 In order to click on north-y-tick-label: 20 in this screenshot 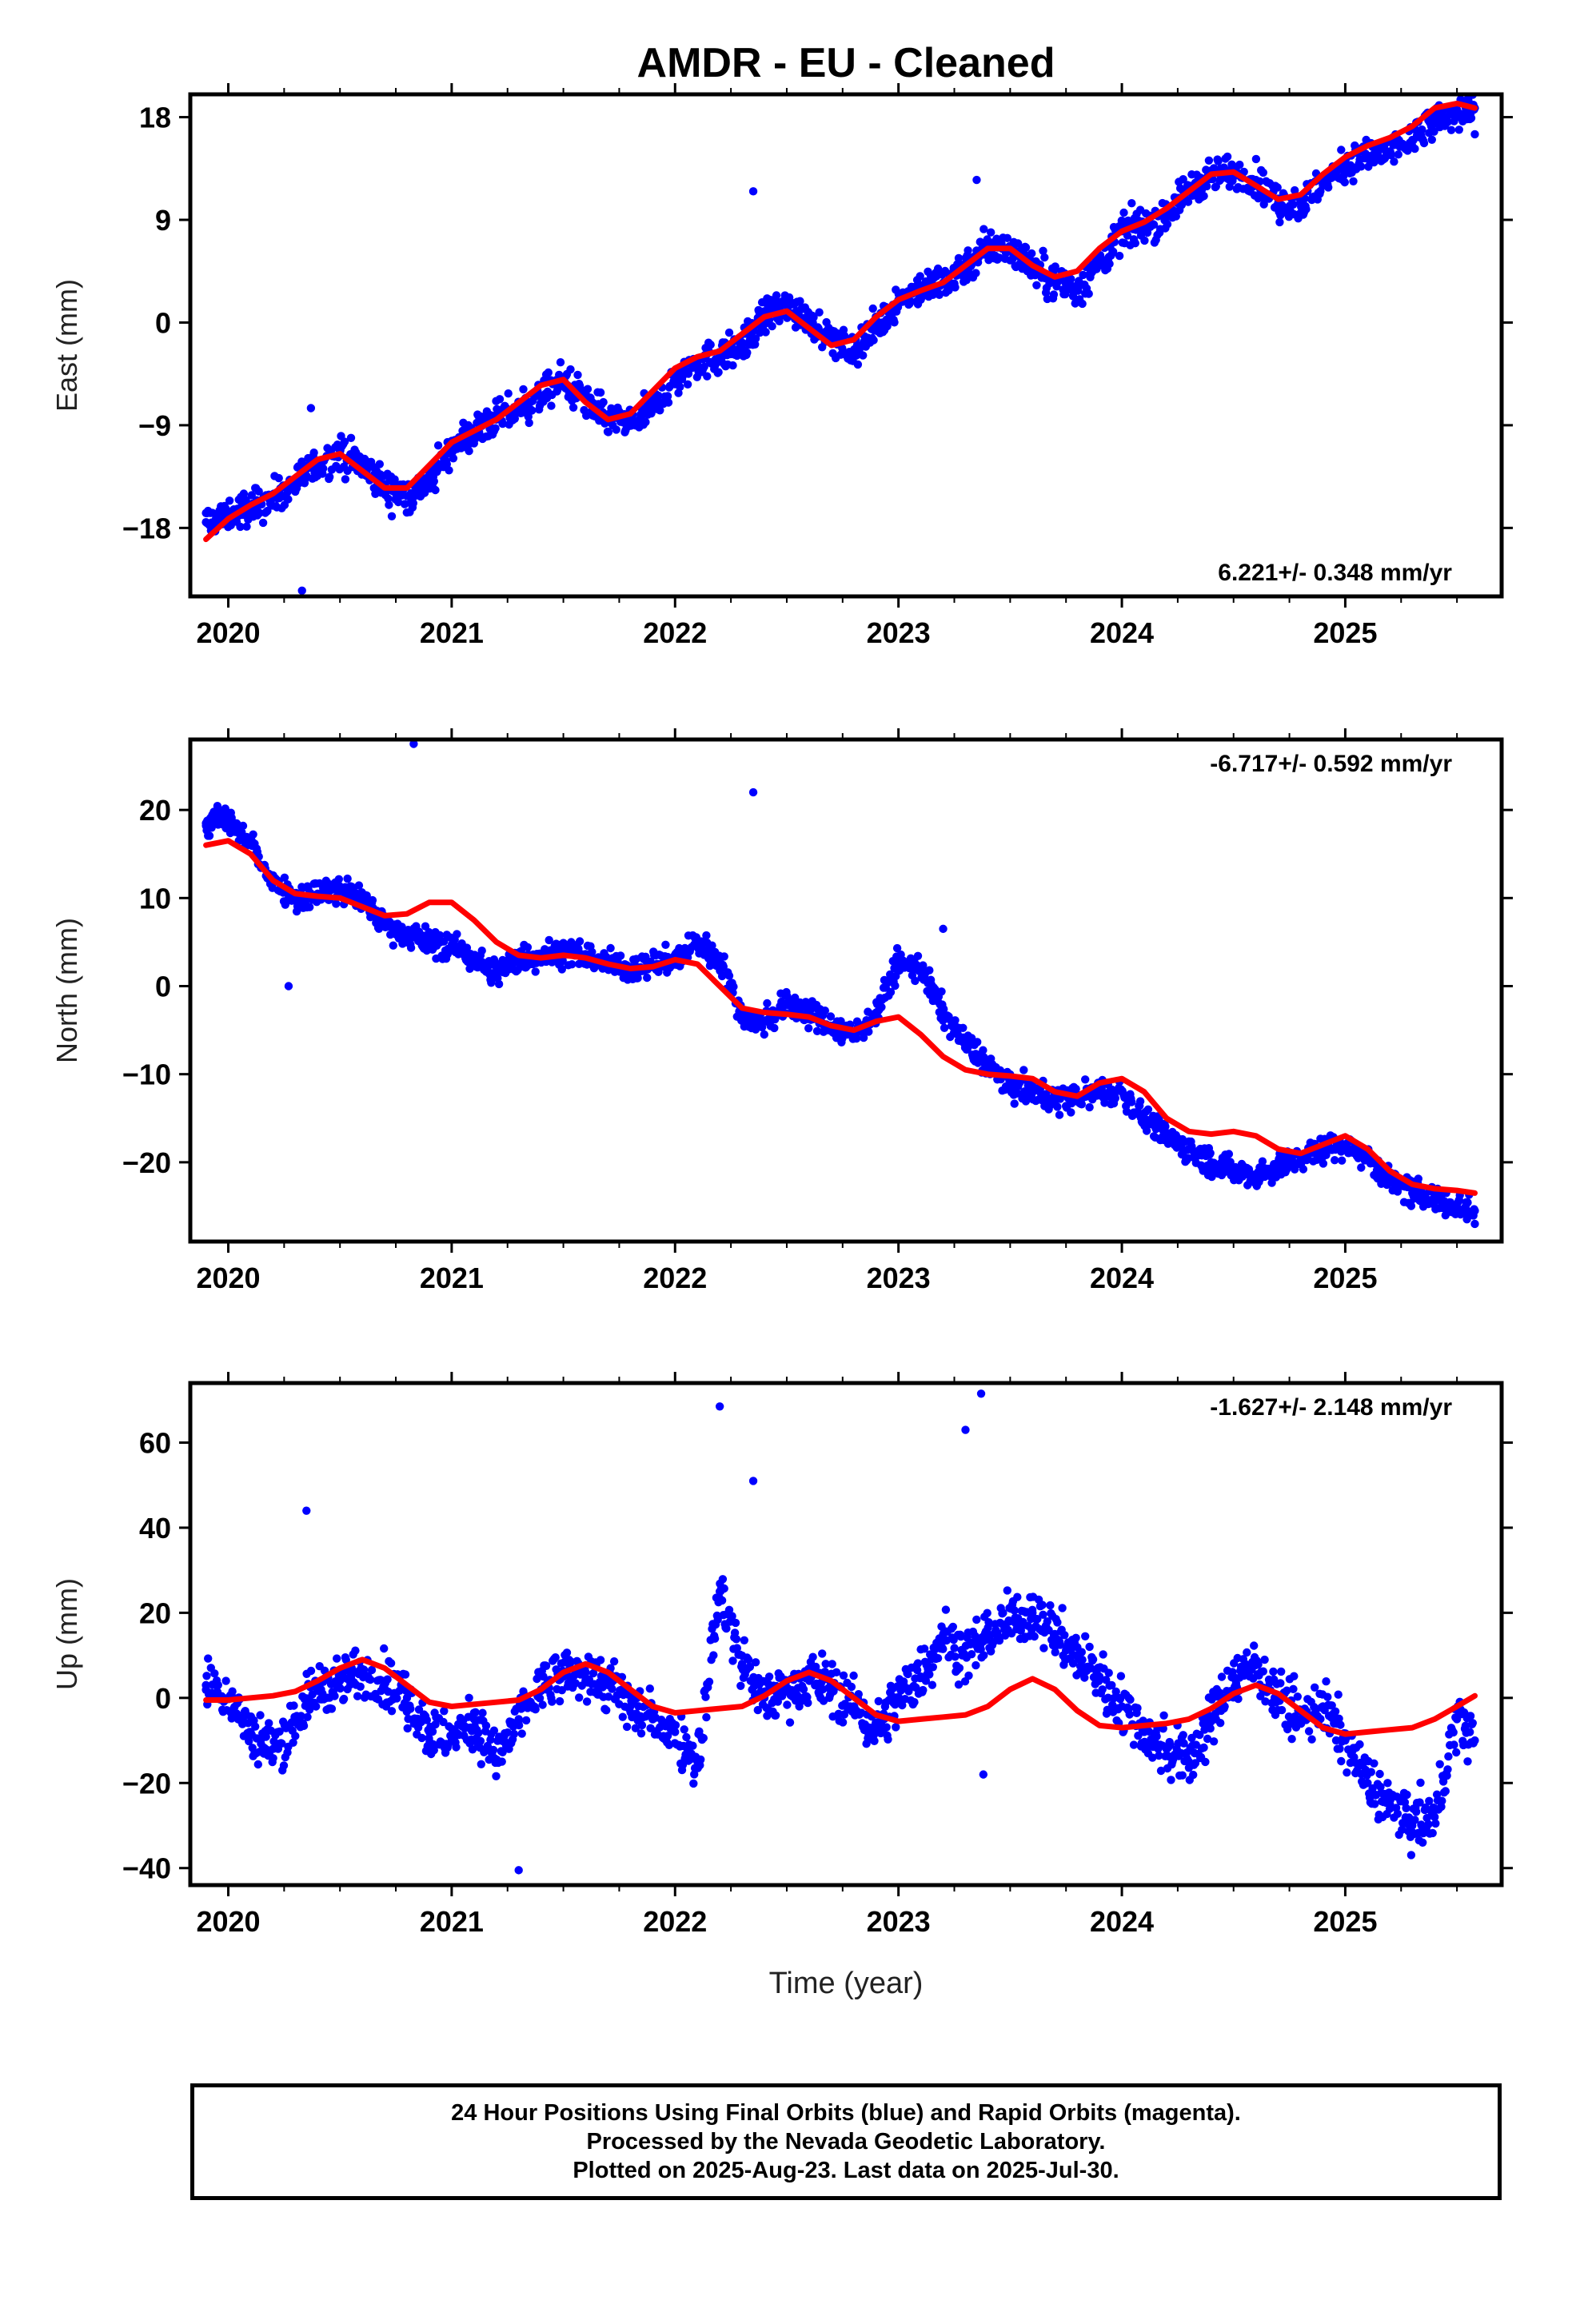, I will do `click(155, 811)`.